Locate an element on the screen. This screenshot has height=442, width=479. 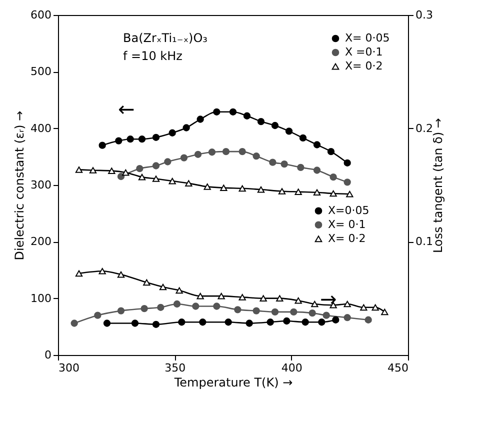
y2-axis-title: Loss tangent (tan δ) → is located at coordinates (437, 185).